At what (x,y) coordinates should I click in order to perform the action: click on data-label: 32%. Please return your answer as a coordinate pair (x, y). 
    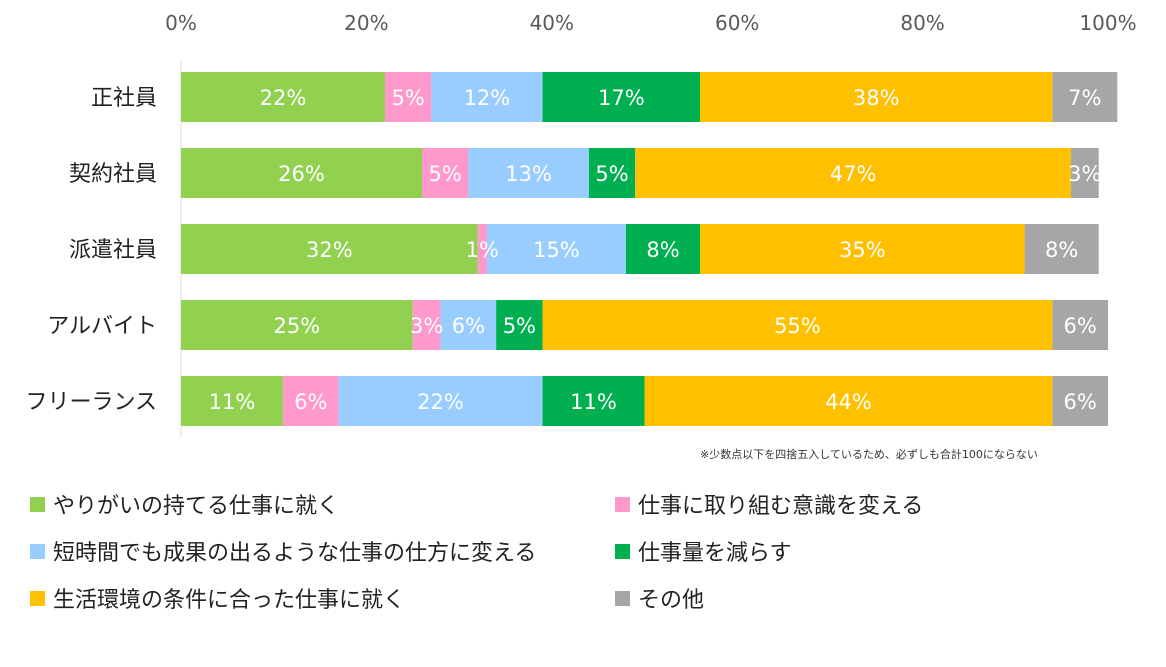
    Looking at the image, I should click on (329, 250).